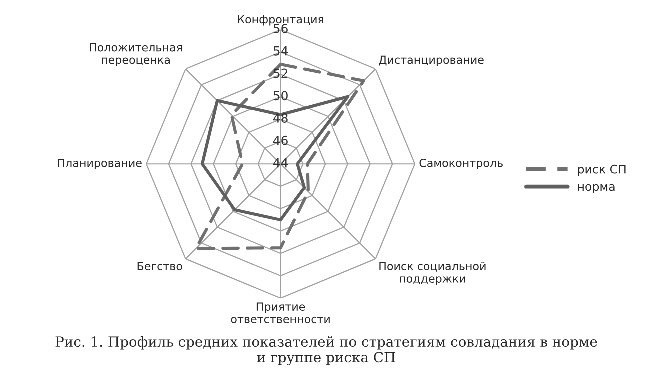 Image resolution: width=653 pixels, height=373 pixels. What do you see at coordinates (280, 163) in the screenshot?
I see `y-tick-label: 44` at bounding box center [280, 163].